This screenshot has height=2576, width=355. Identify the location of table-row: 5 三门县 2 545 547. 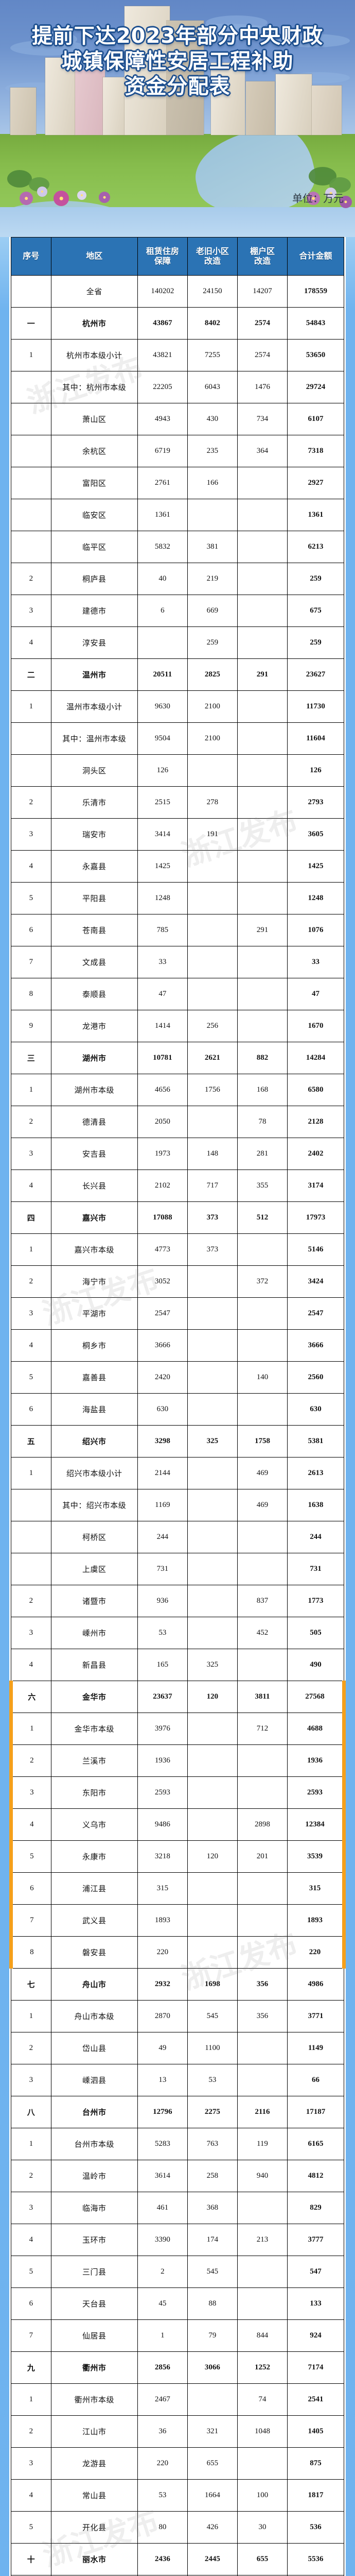
(178, 2272).